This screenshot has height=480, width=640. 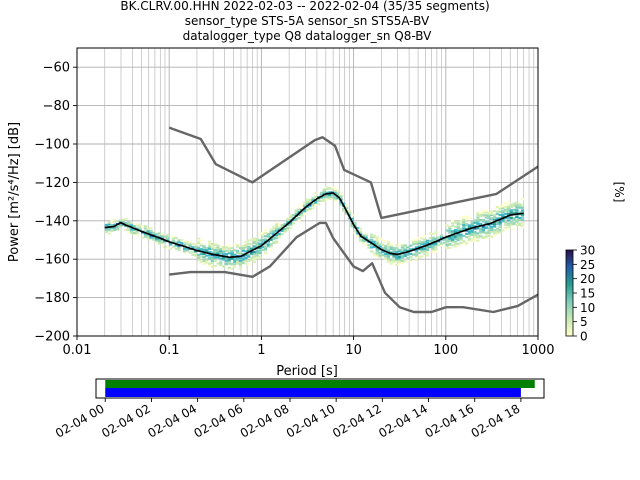 What do you see at coordinates (587, 251) in the screenshot?
I see `colorbar-tick-label: 30` at bounding box center [587, 251].